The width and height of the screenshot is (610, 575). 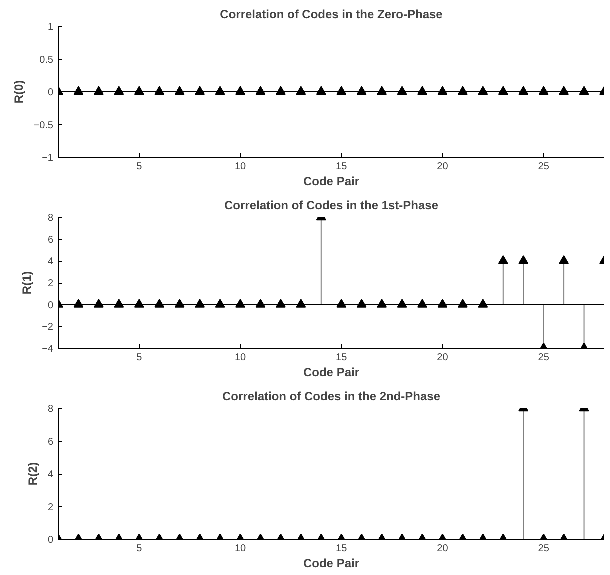 What do you see at coordinates (47, 60) in the screenshot?
I see `y-tick-label: 0.5` at bounding box center [47, 60].